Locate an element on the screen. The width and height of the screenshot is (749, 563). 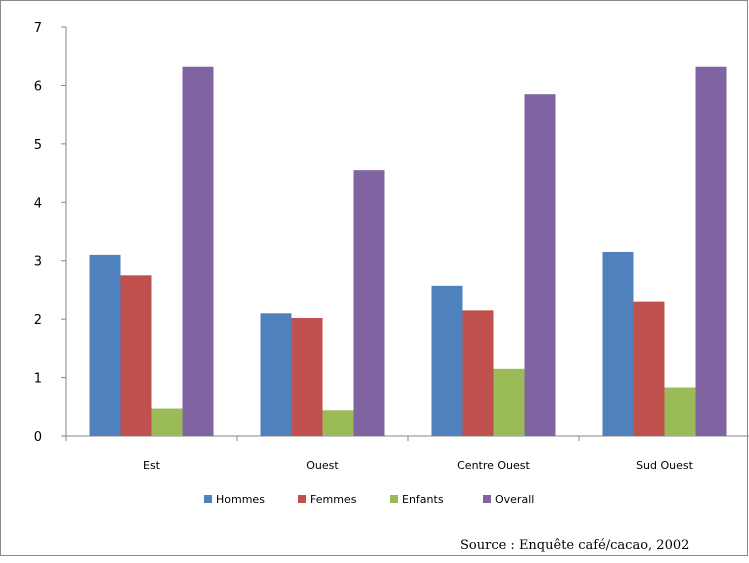
bar-enfants-est is located at coordinates (167, 422).